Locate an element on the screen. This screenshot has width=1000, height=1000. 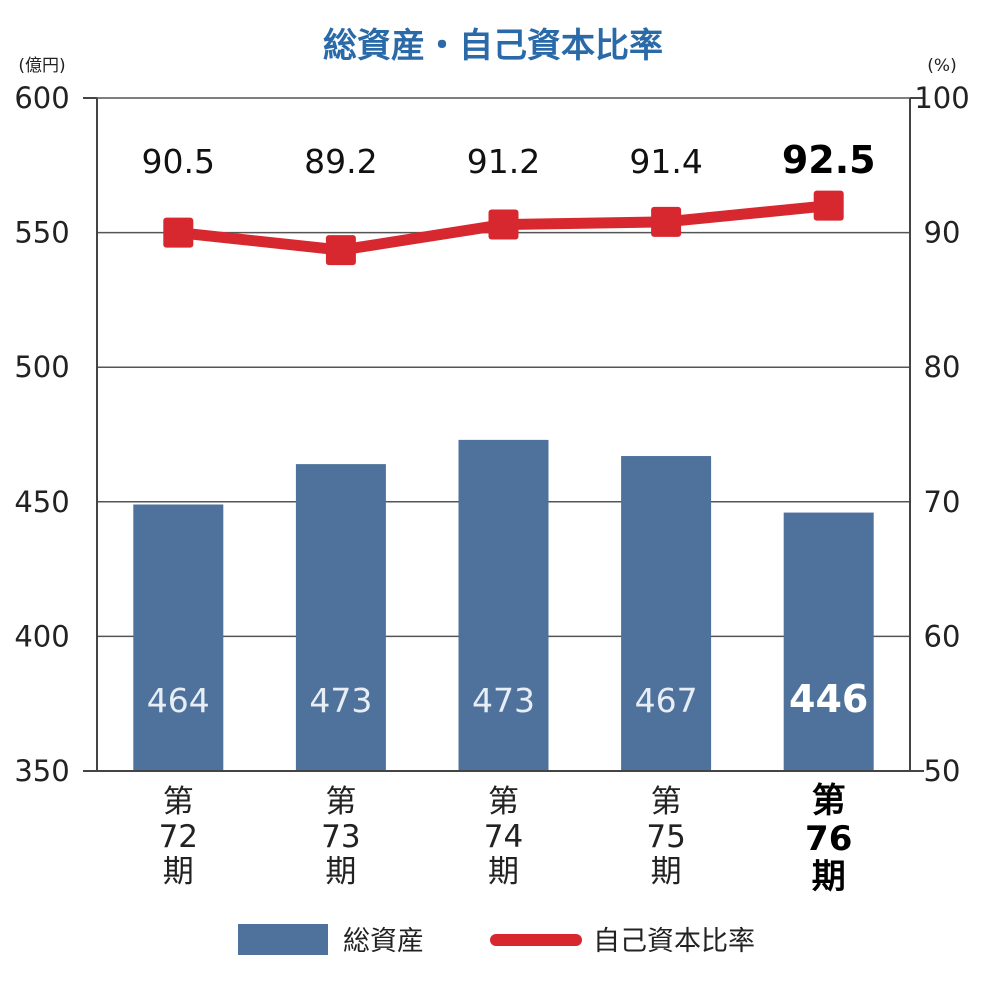
category-label: 第 75 期 is located at coordinates (665, 837).